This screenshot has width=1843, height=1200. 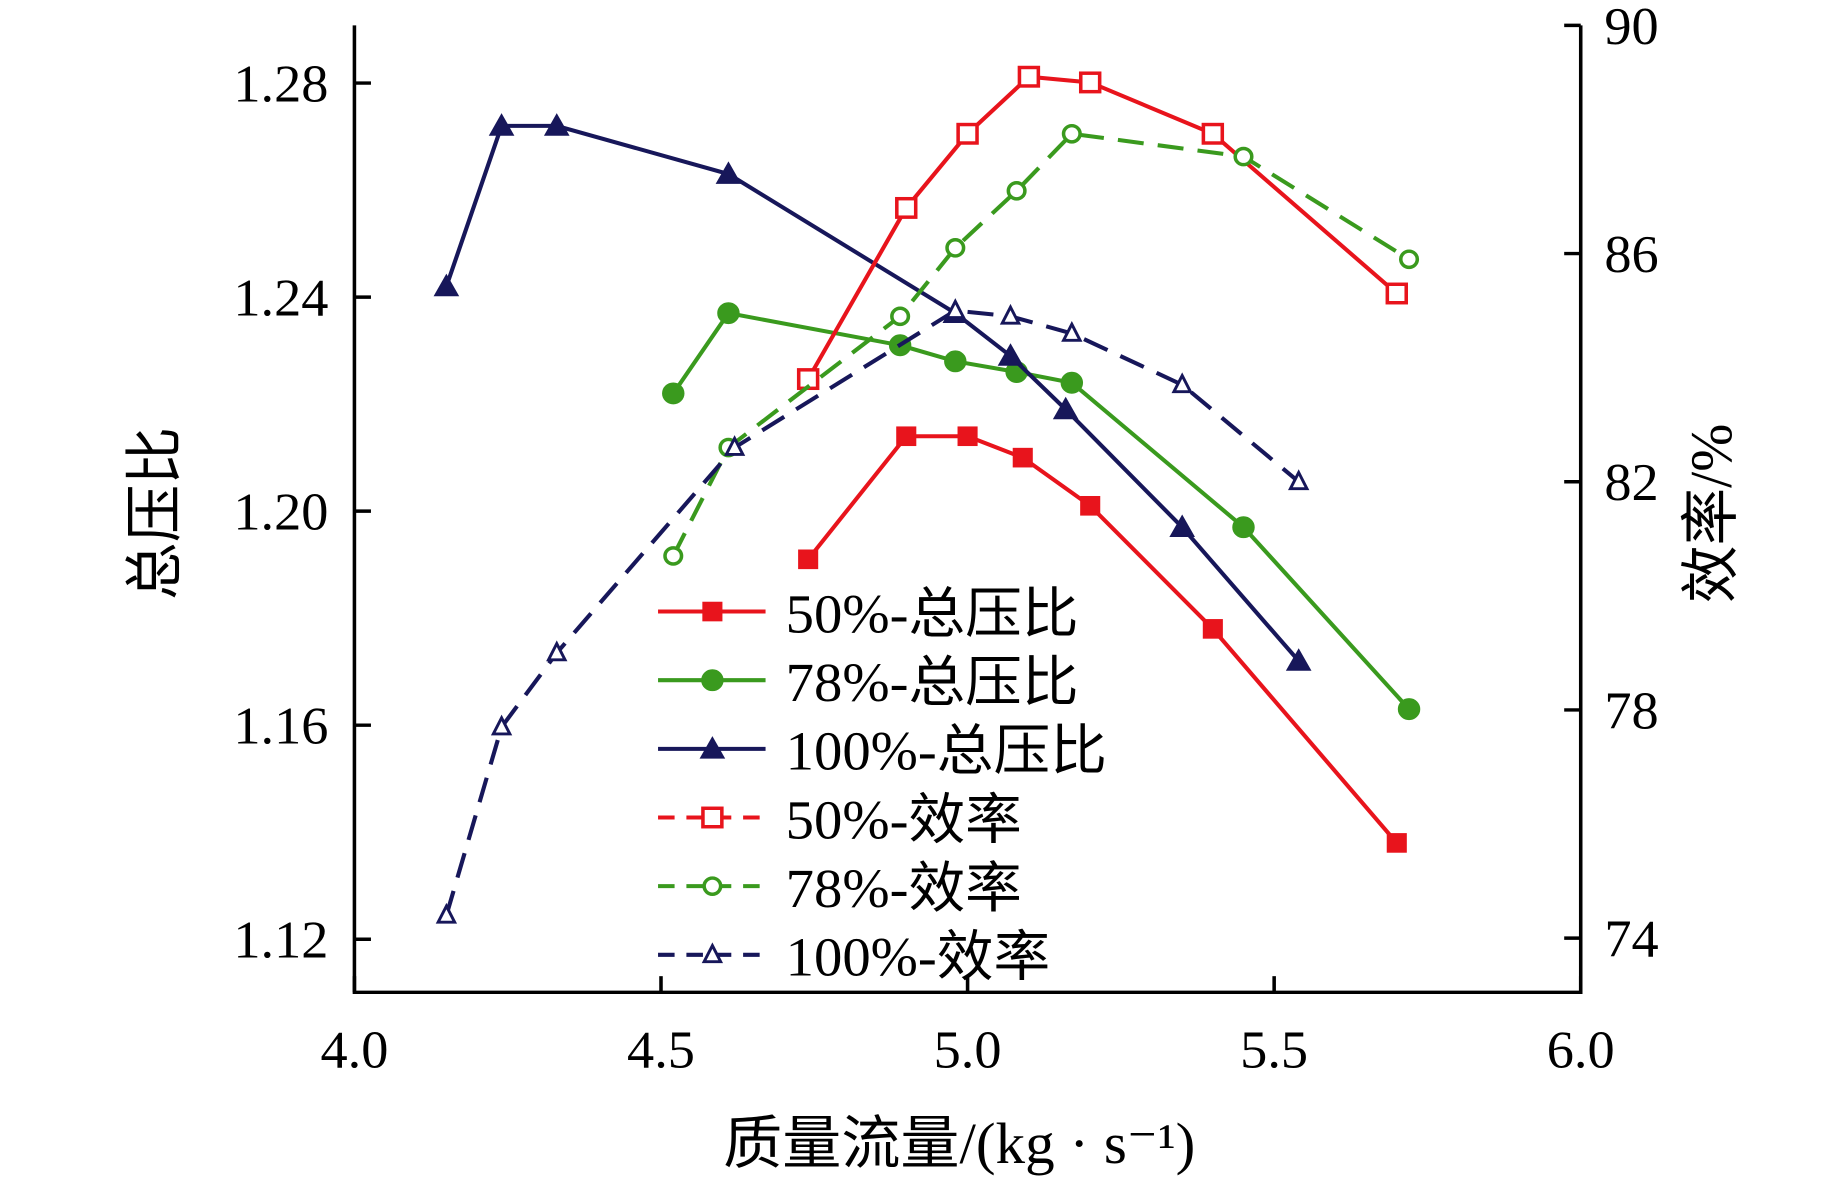 I want to click on legend-label: 100%-总压比, so click(x=946, y=751).